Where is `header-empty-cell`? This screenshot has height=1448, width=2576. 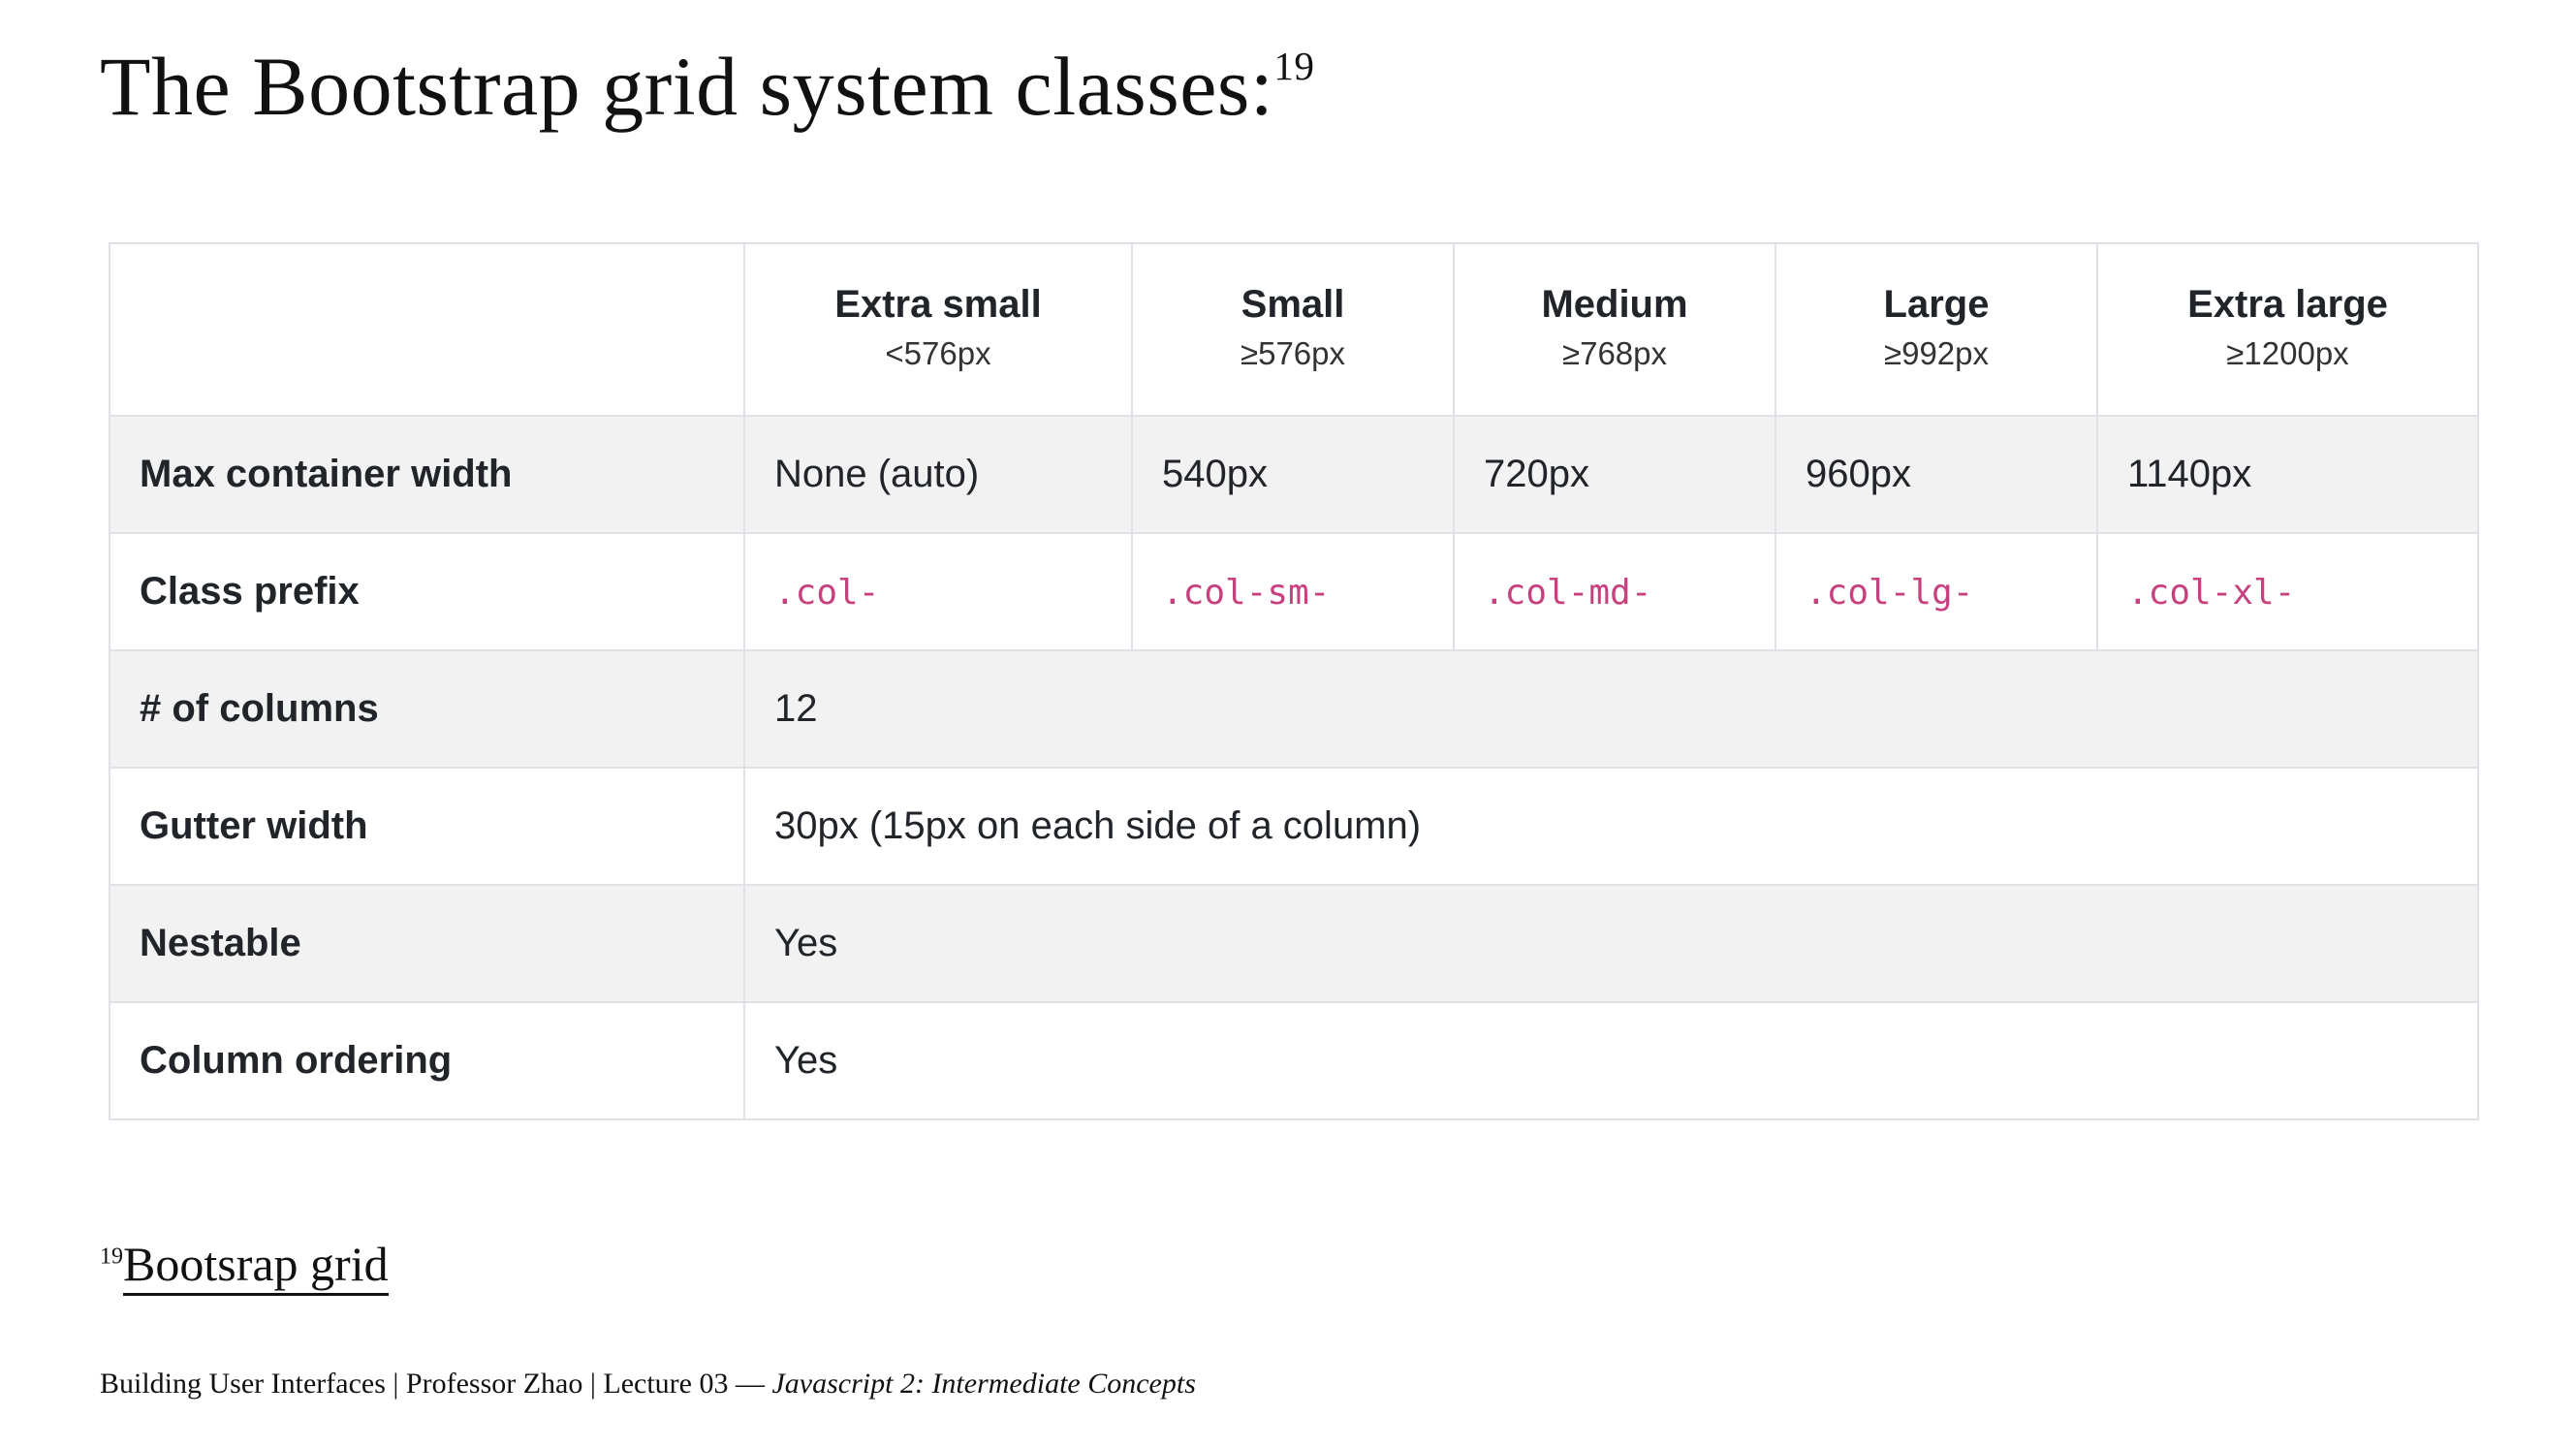 header-empty-cell is located at coordinates (427, 329).